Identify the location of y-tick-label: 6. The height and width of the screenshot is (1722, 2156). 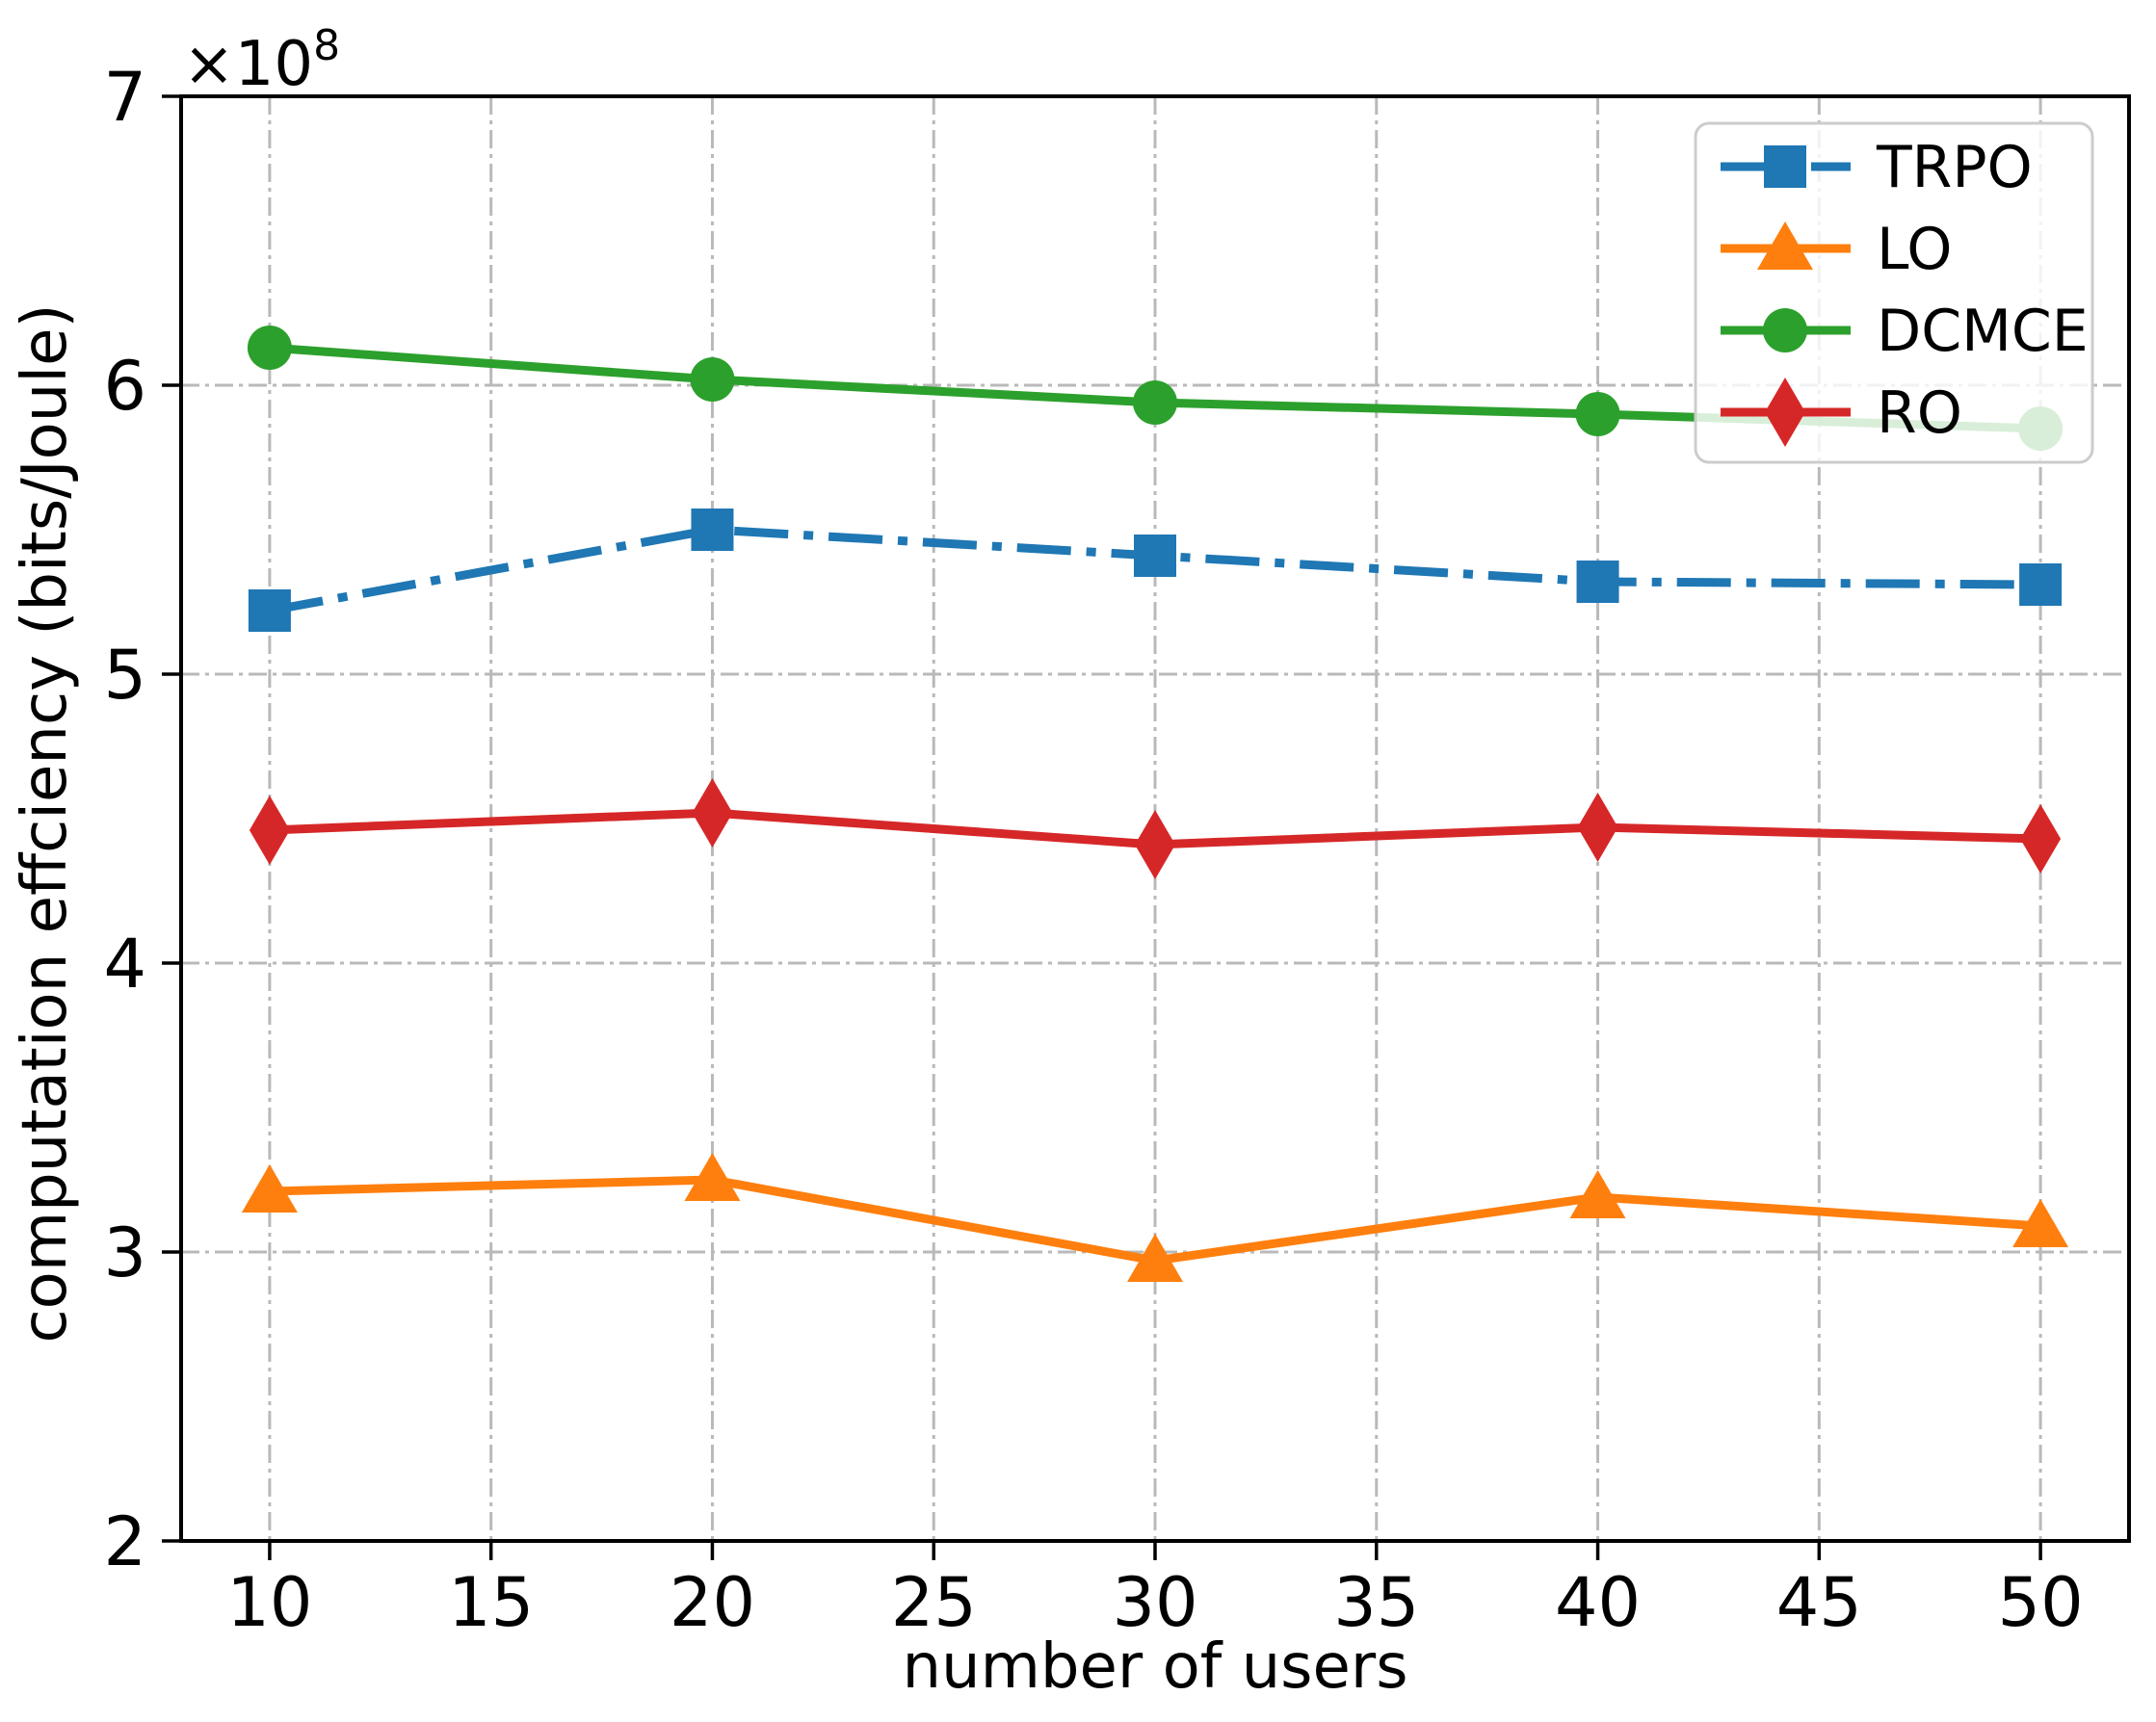
(125, 386).